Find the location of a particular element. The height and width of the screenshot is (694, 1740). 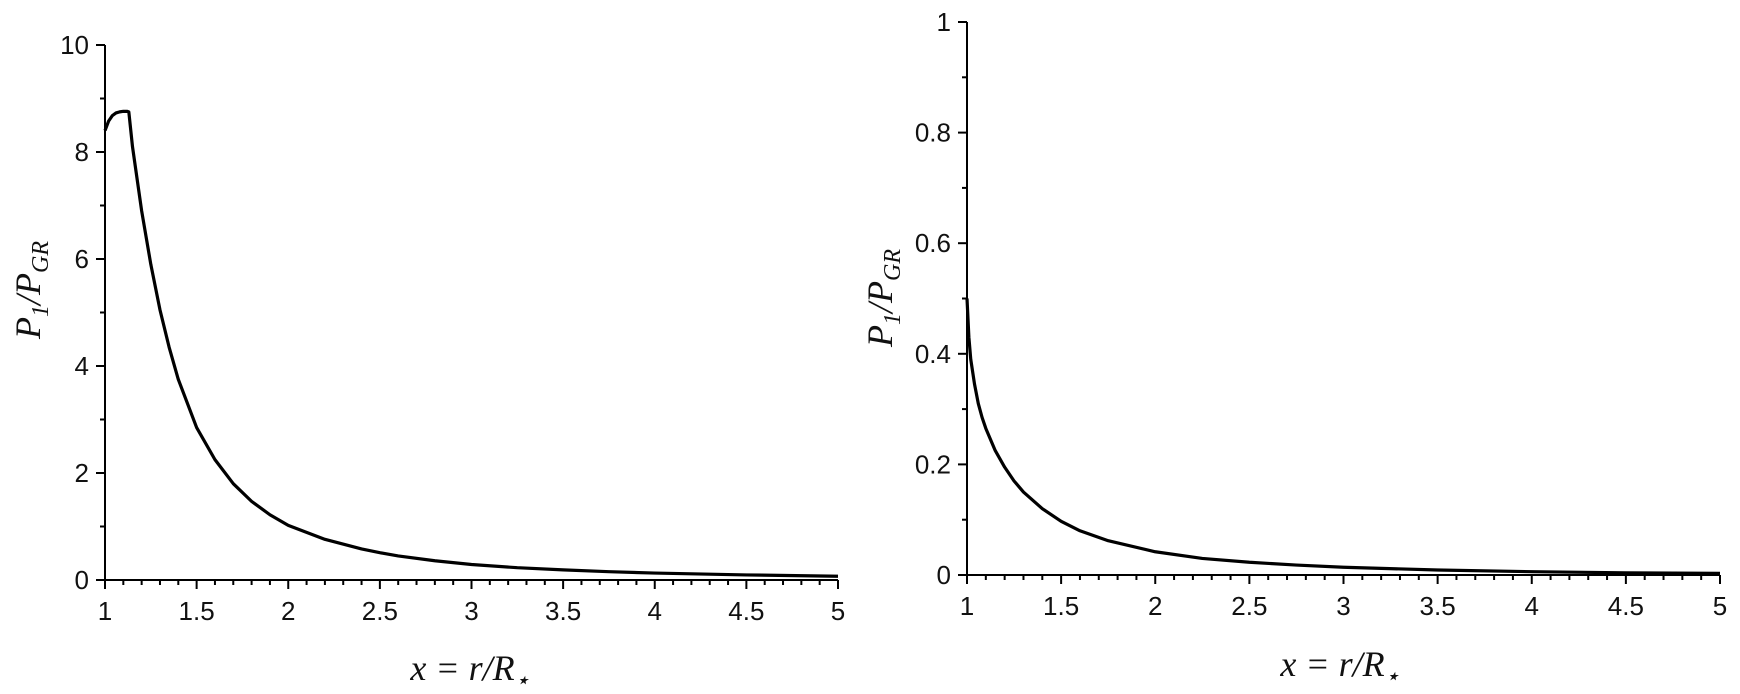

x-tick-label-right: 2.5 is located at coordinates (1249, 606).